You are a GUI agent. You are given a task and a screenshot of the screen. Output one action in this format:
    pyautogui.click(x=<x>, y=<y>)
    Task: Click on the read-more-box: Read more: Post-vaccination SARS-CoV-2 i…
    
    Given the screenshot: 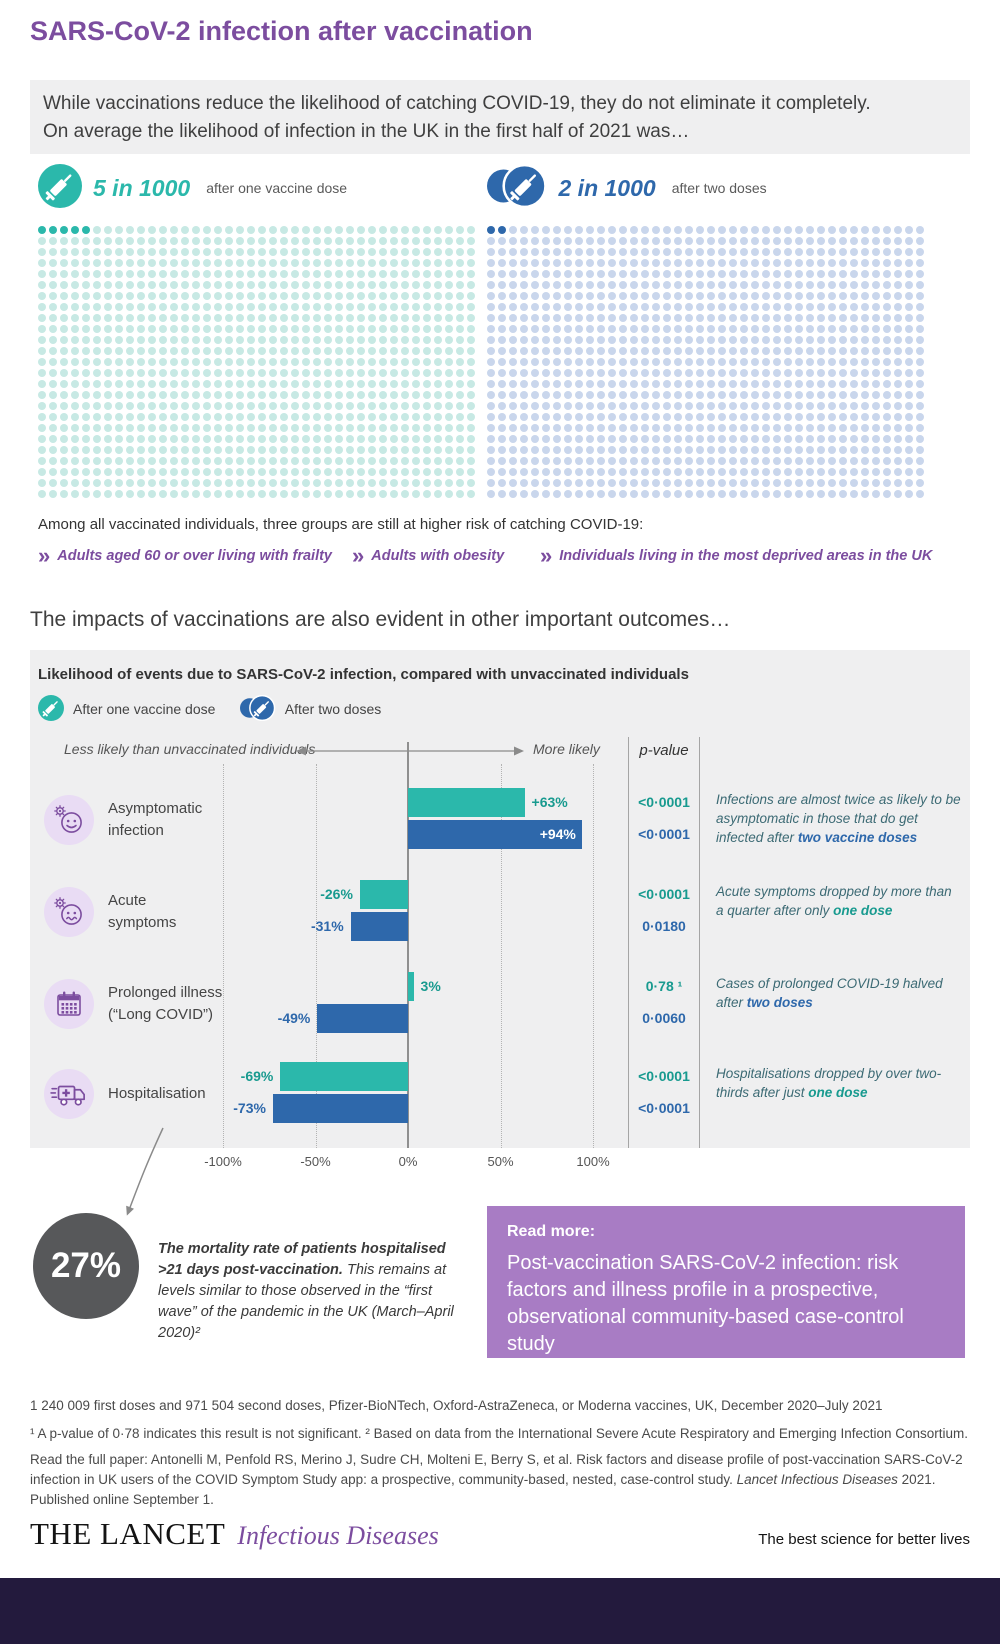 What is the action you would take?
    pyautogui.click(x=726, y=1282)
    